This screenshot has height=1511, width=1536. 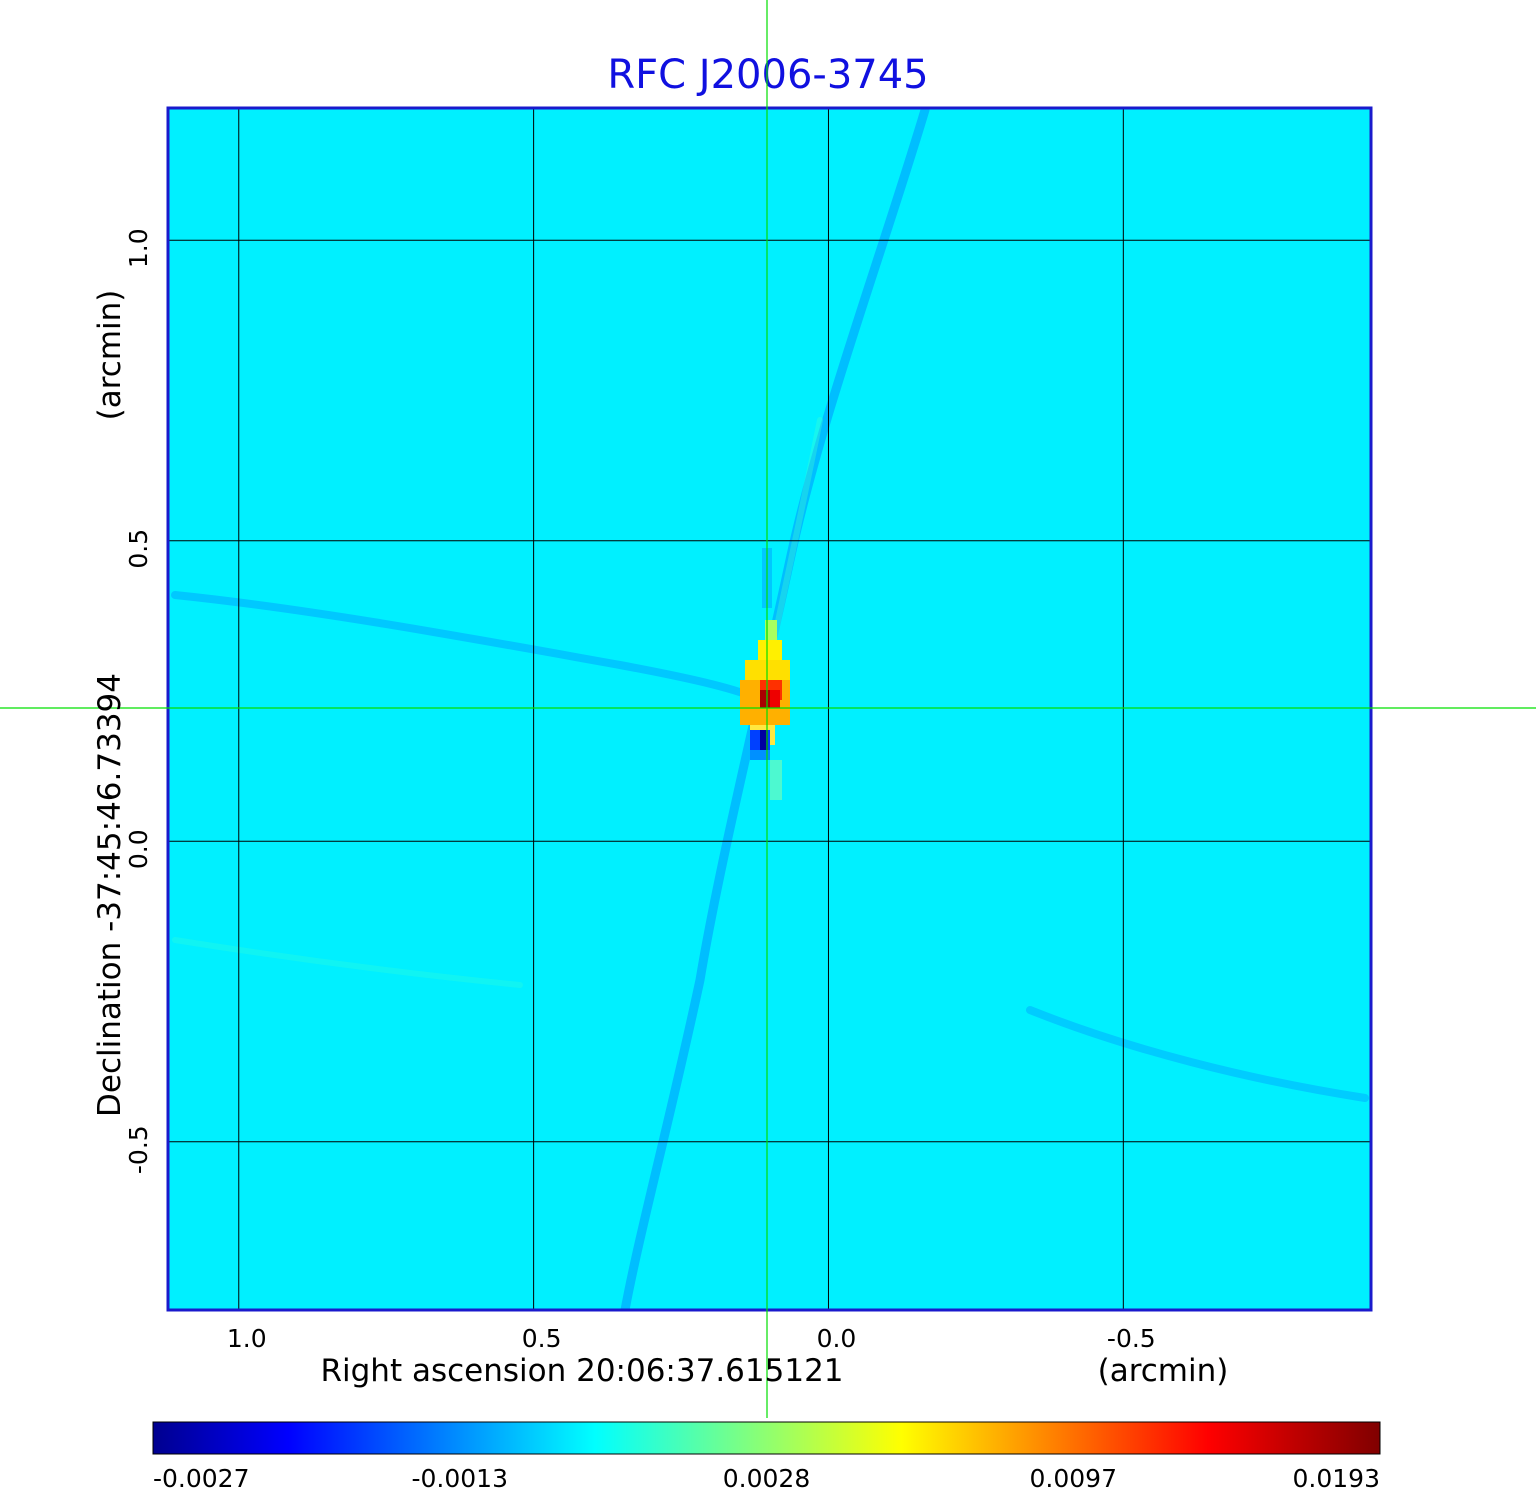 What do you see at coordinates (138, 849) in the screenshot?
I see `y-tick-label: 0.0` at bounding box center [138, 849].